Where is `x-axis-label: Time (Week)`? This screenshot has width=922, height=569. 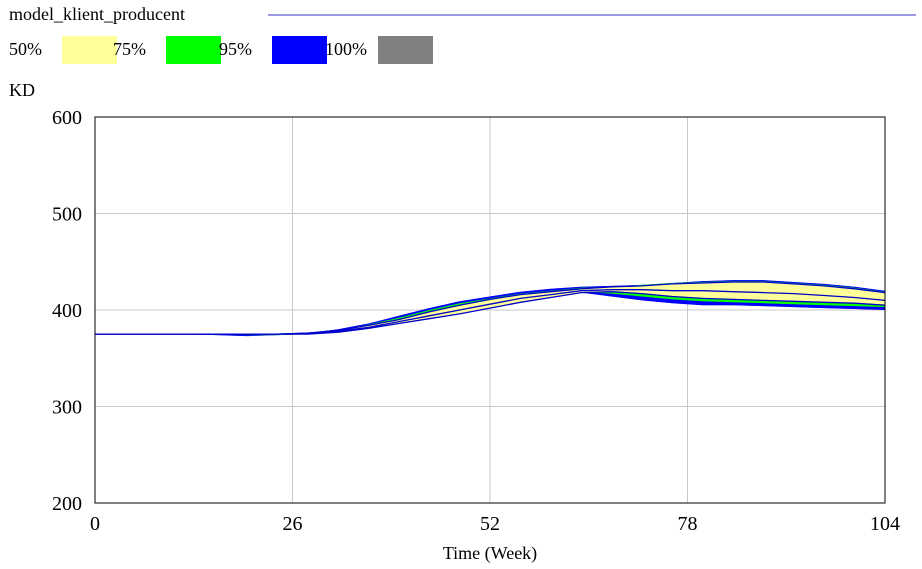 x-axis-label: Time (Week) is located at coordinates (490, 553).